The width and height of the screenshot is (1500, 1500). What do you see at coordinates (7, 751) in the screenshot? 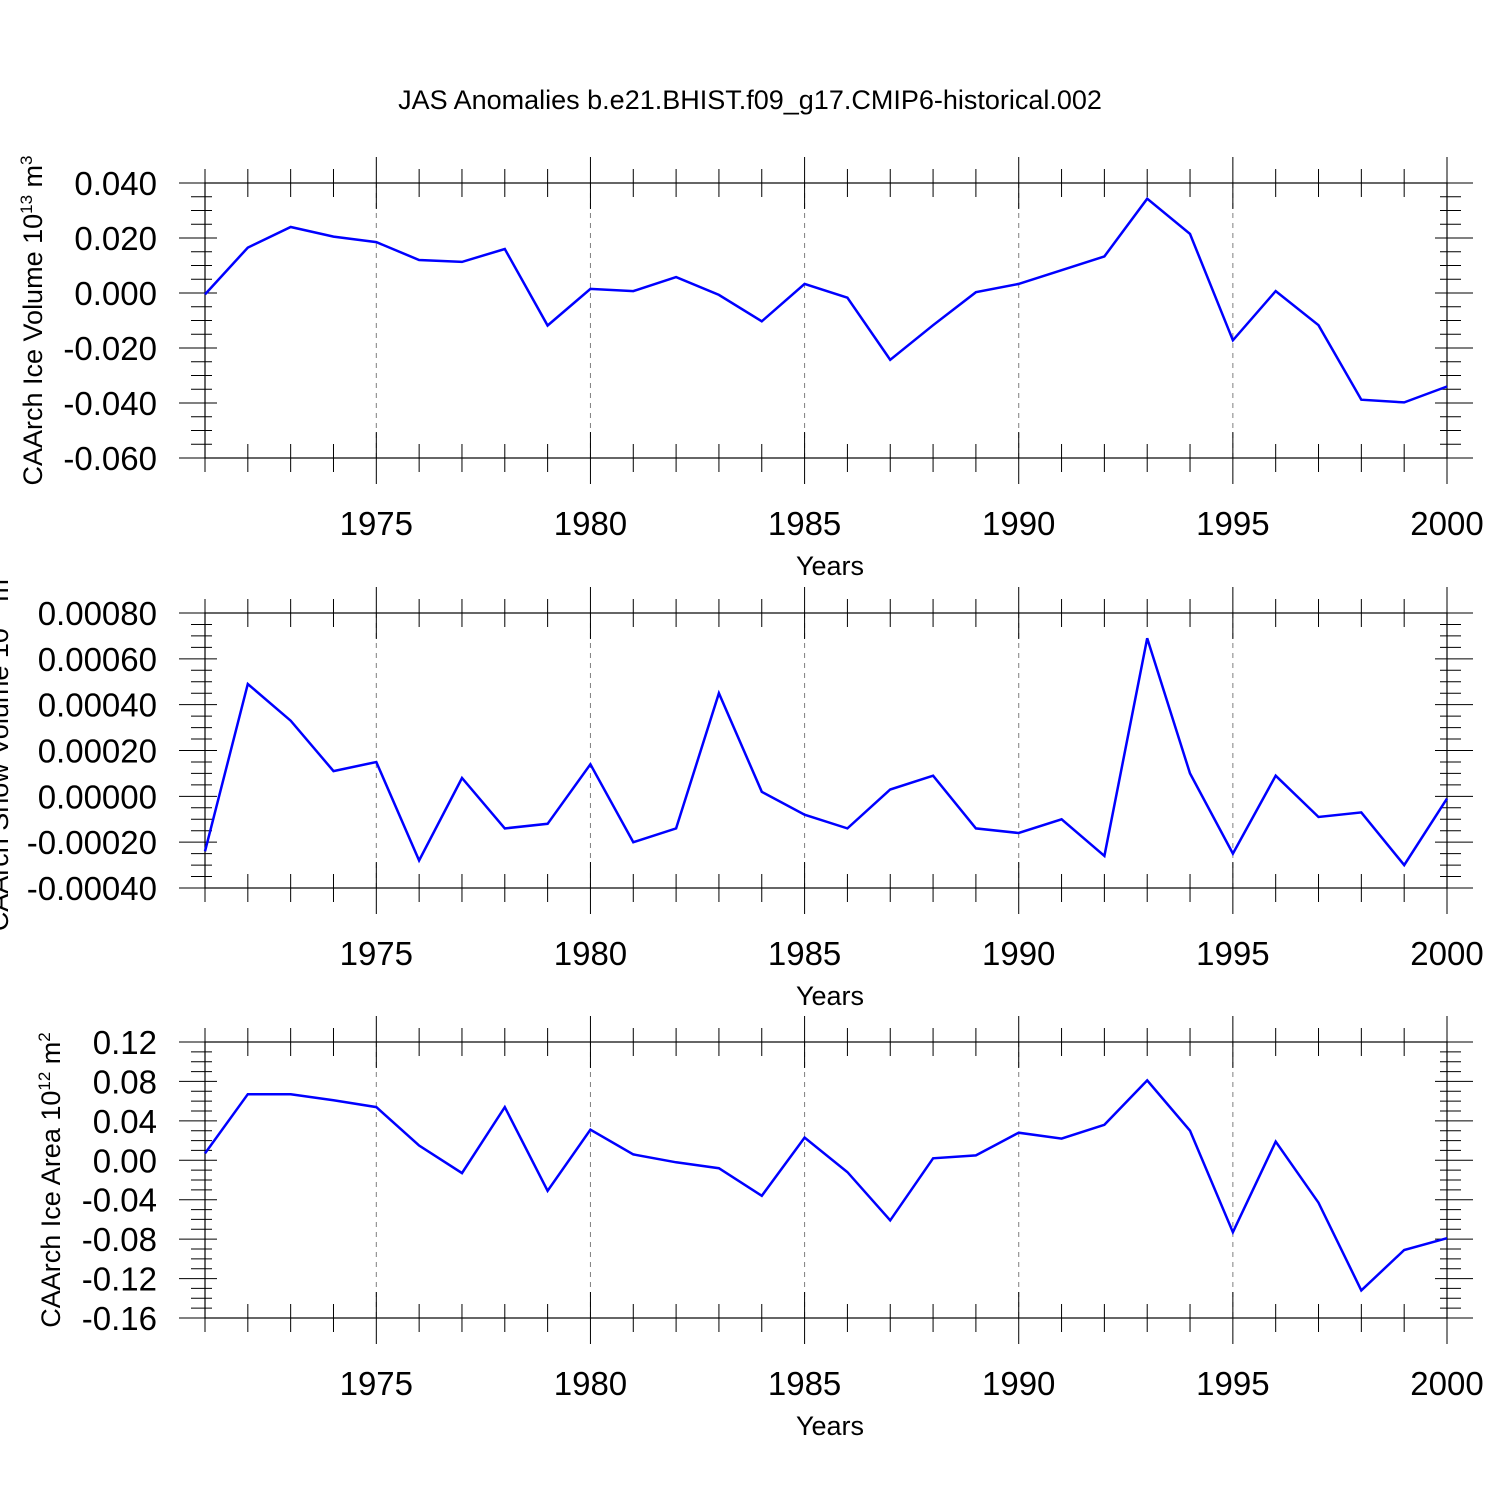
I see `y-axis-label: CAArch Snow Volume 1013 m3` at bounding box center [7, 751].